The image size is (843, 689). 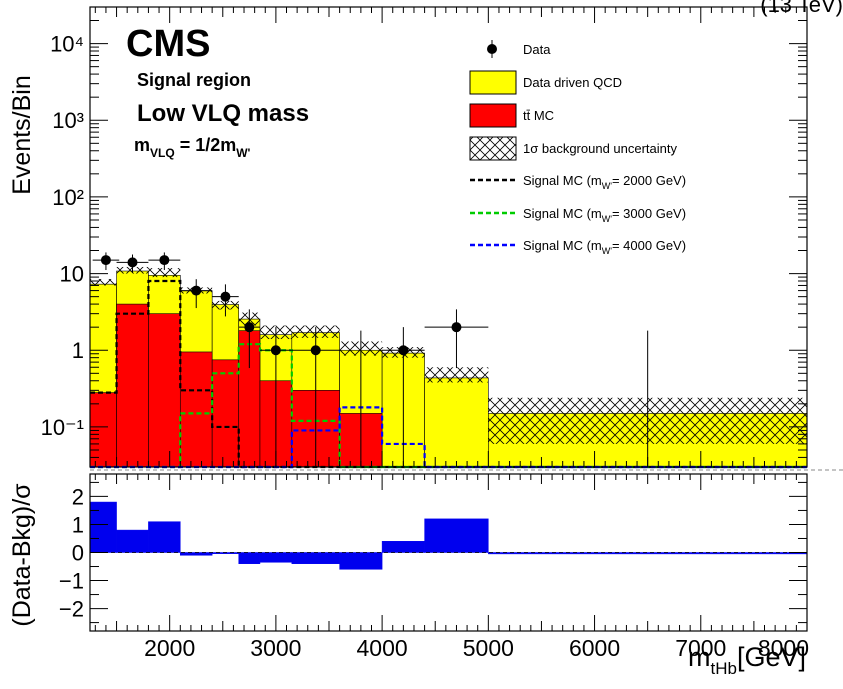 I want to click on legend-uncertainty-swatch, so click(x=493, y=148).